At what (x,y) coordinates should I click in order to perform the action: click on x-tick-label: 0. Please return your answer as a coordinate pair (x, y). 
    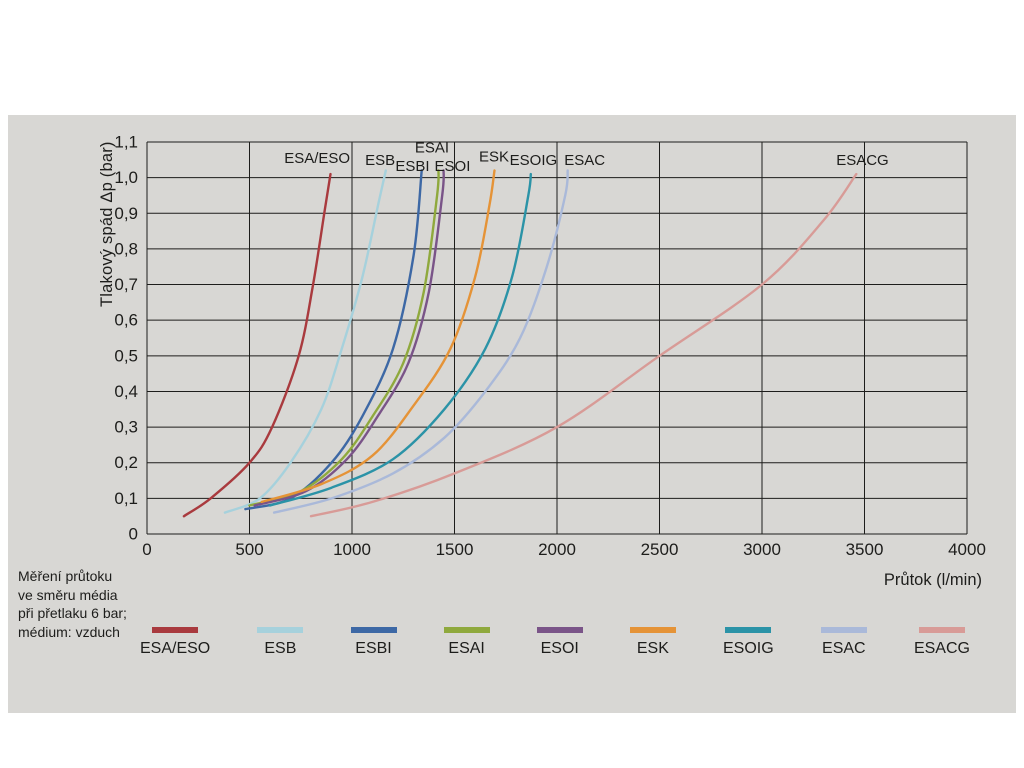
    Looking at the image, I should click on (146, 549).